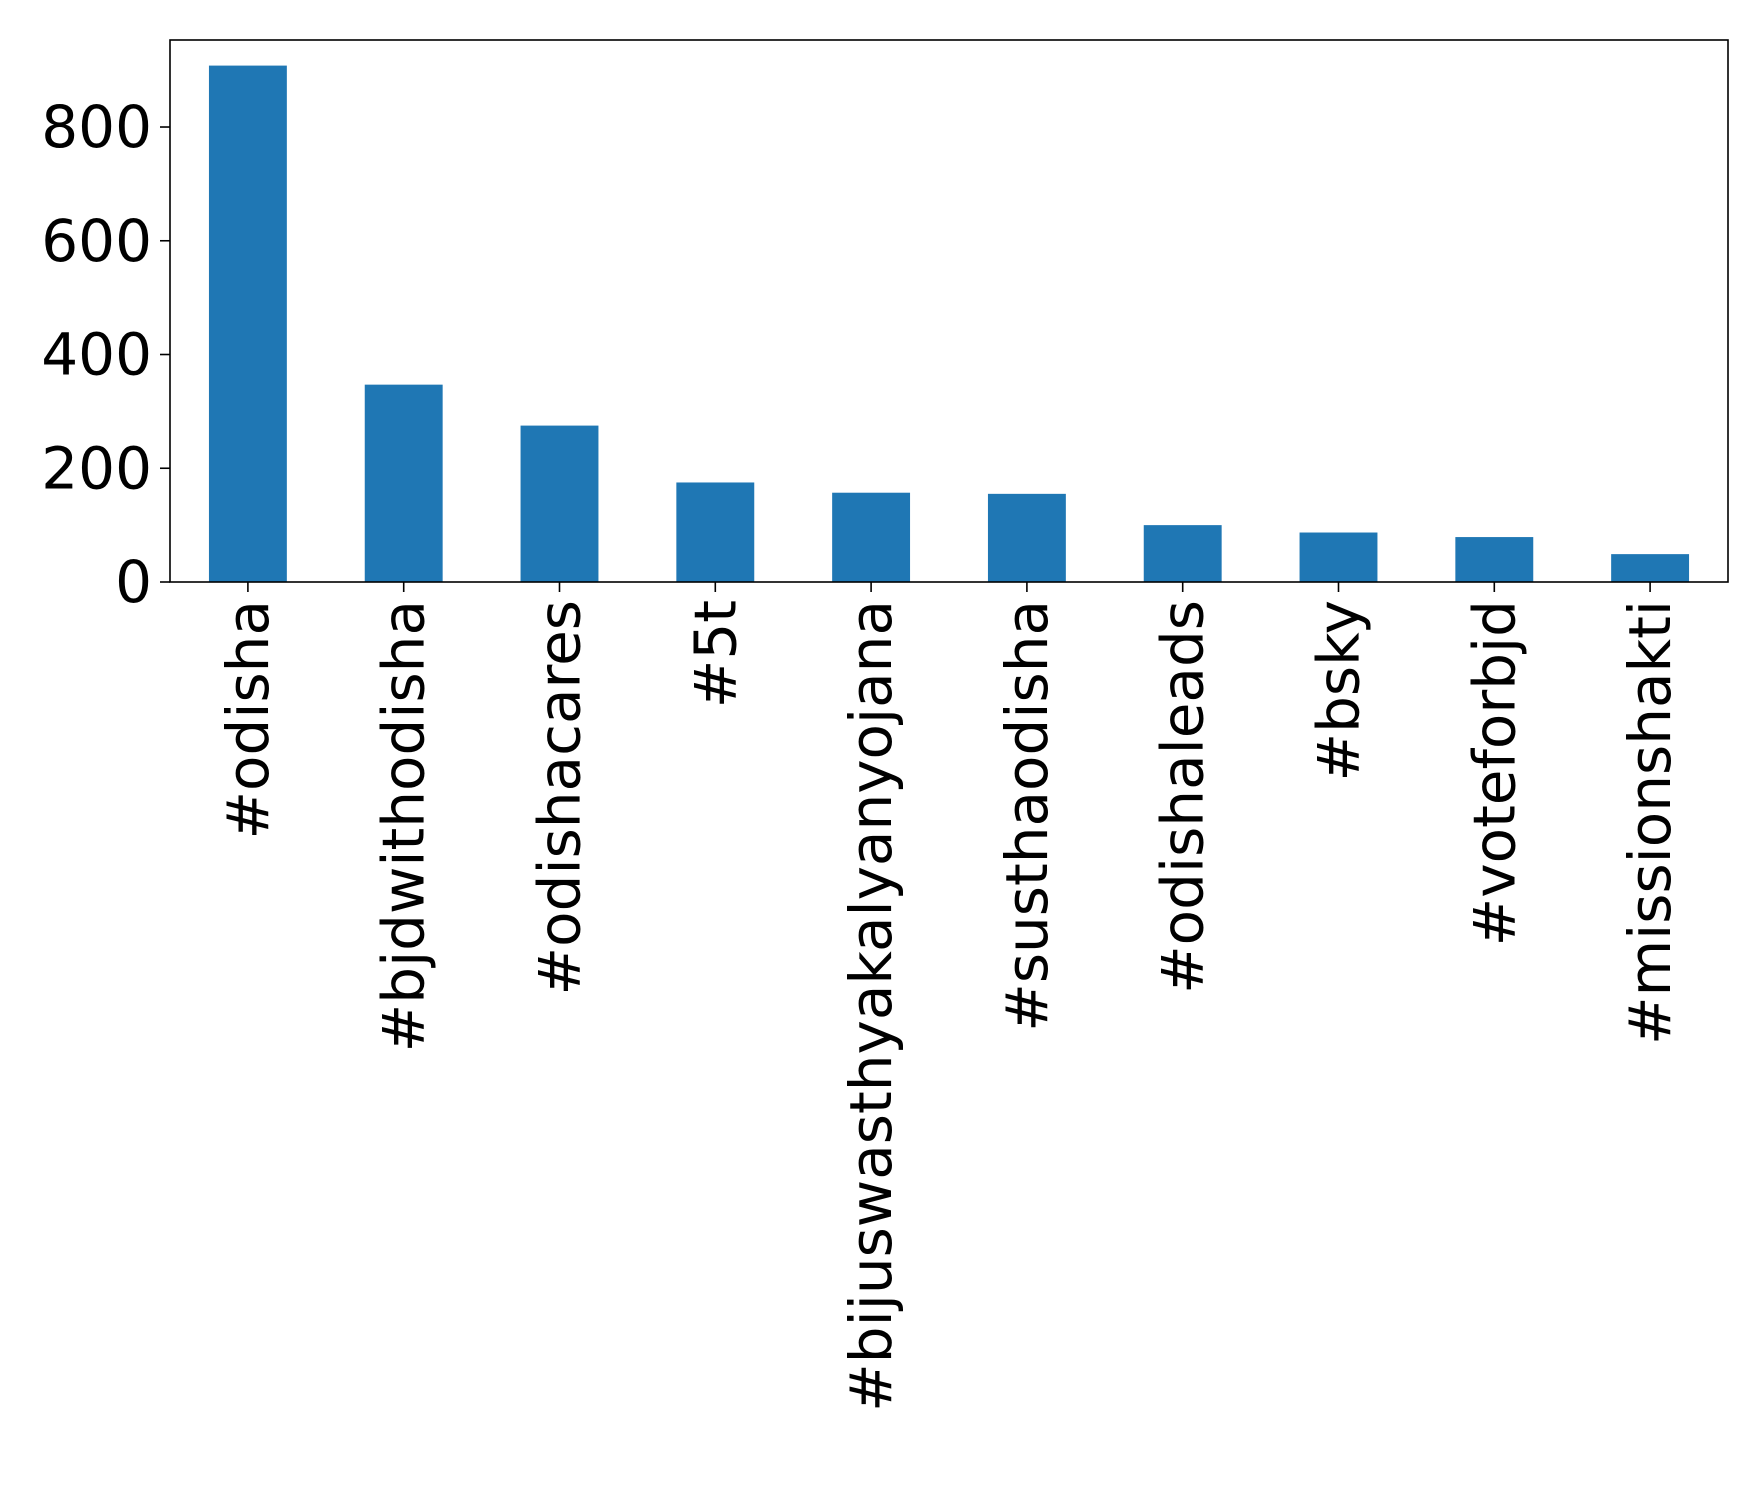 The image size is (1758, 1502). What do you see at coordinates (96, 127) in the screenshot?
I see `y-tick-label-4: 800` at bounding box center [96, 127].